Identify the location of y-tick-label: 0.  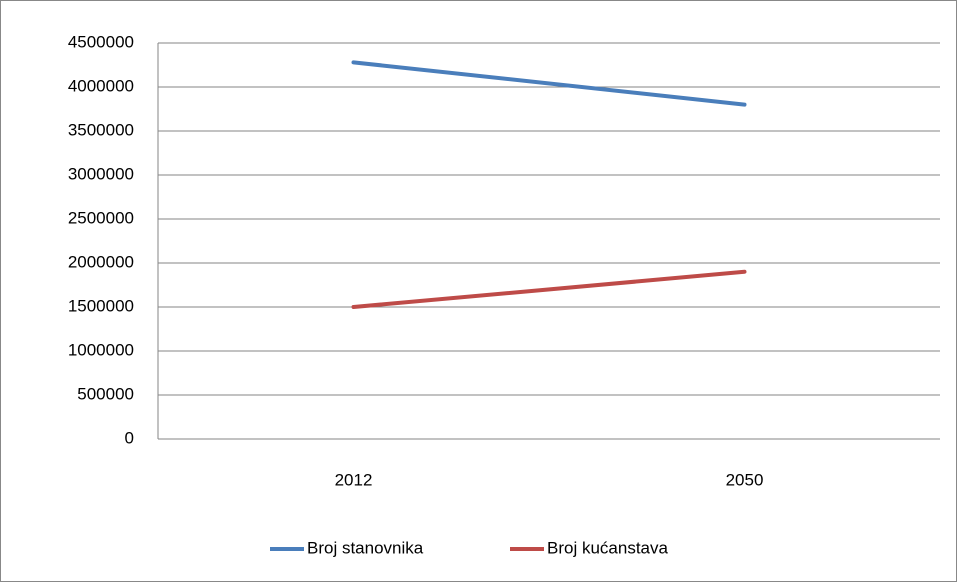
(129, 437).